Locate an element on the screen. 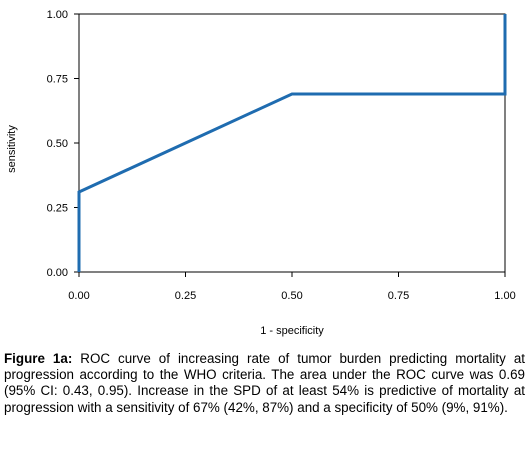 The width and height of the screenshot is (529, 451). y-axis-ticks: 0.00 0.25 0.50 0.75 1.00 is located at coordinates (63, 144).